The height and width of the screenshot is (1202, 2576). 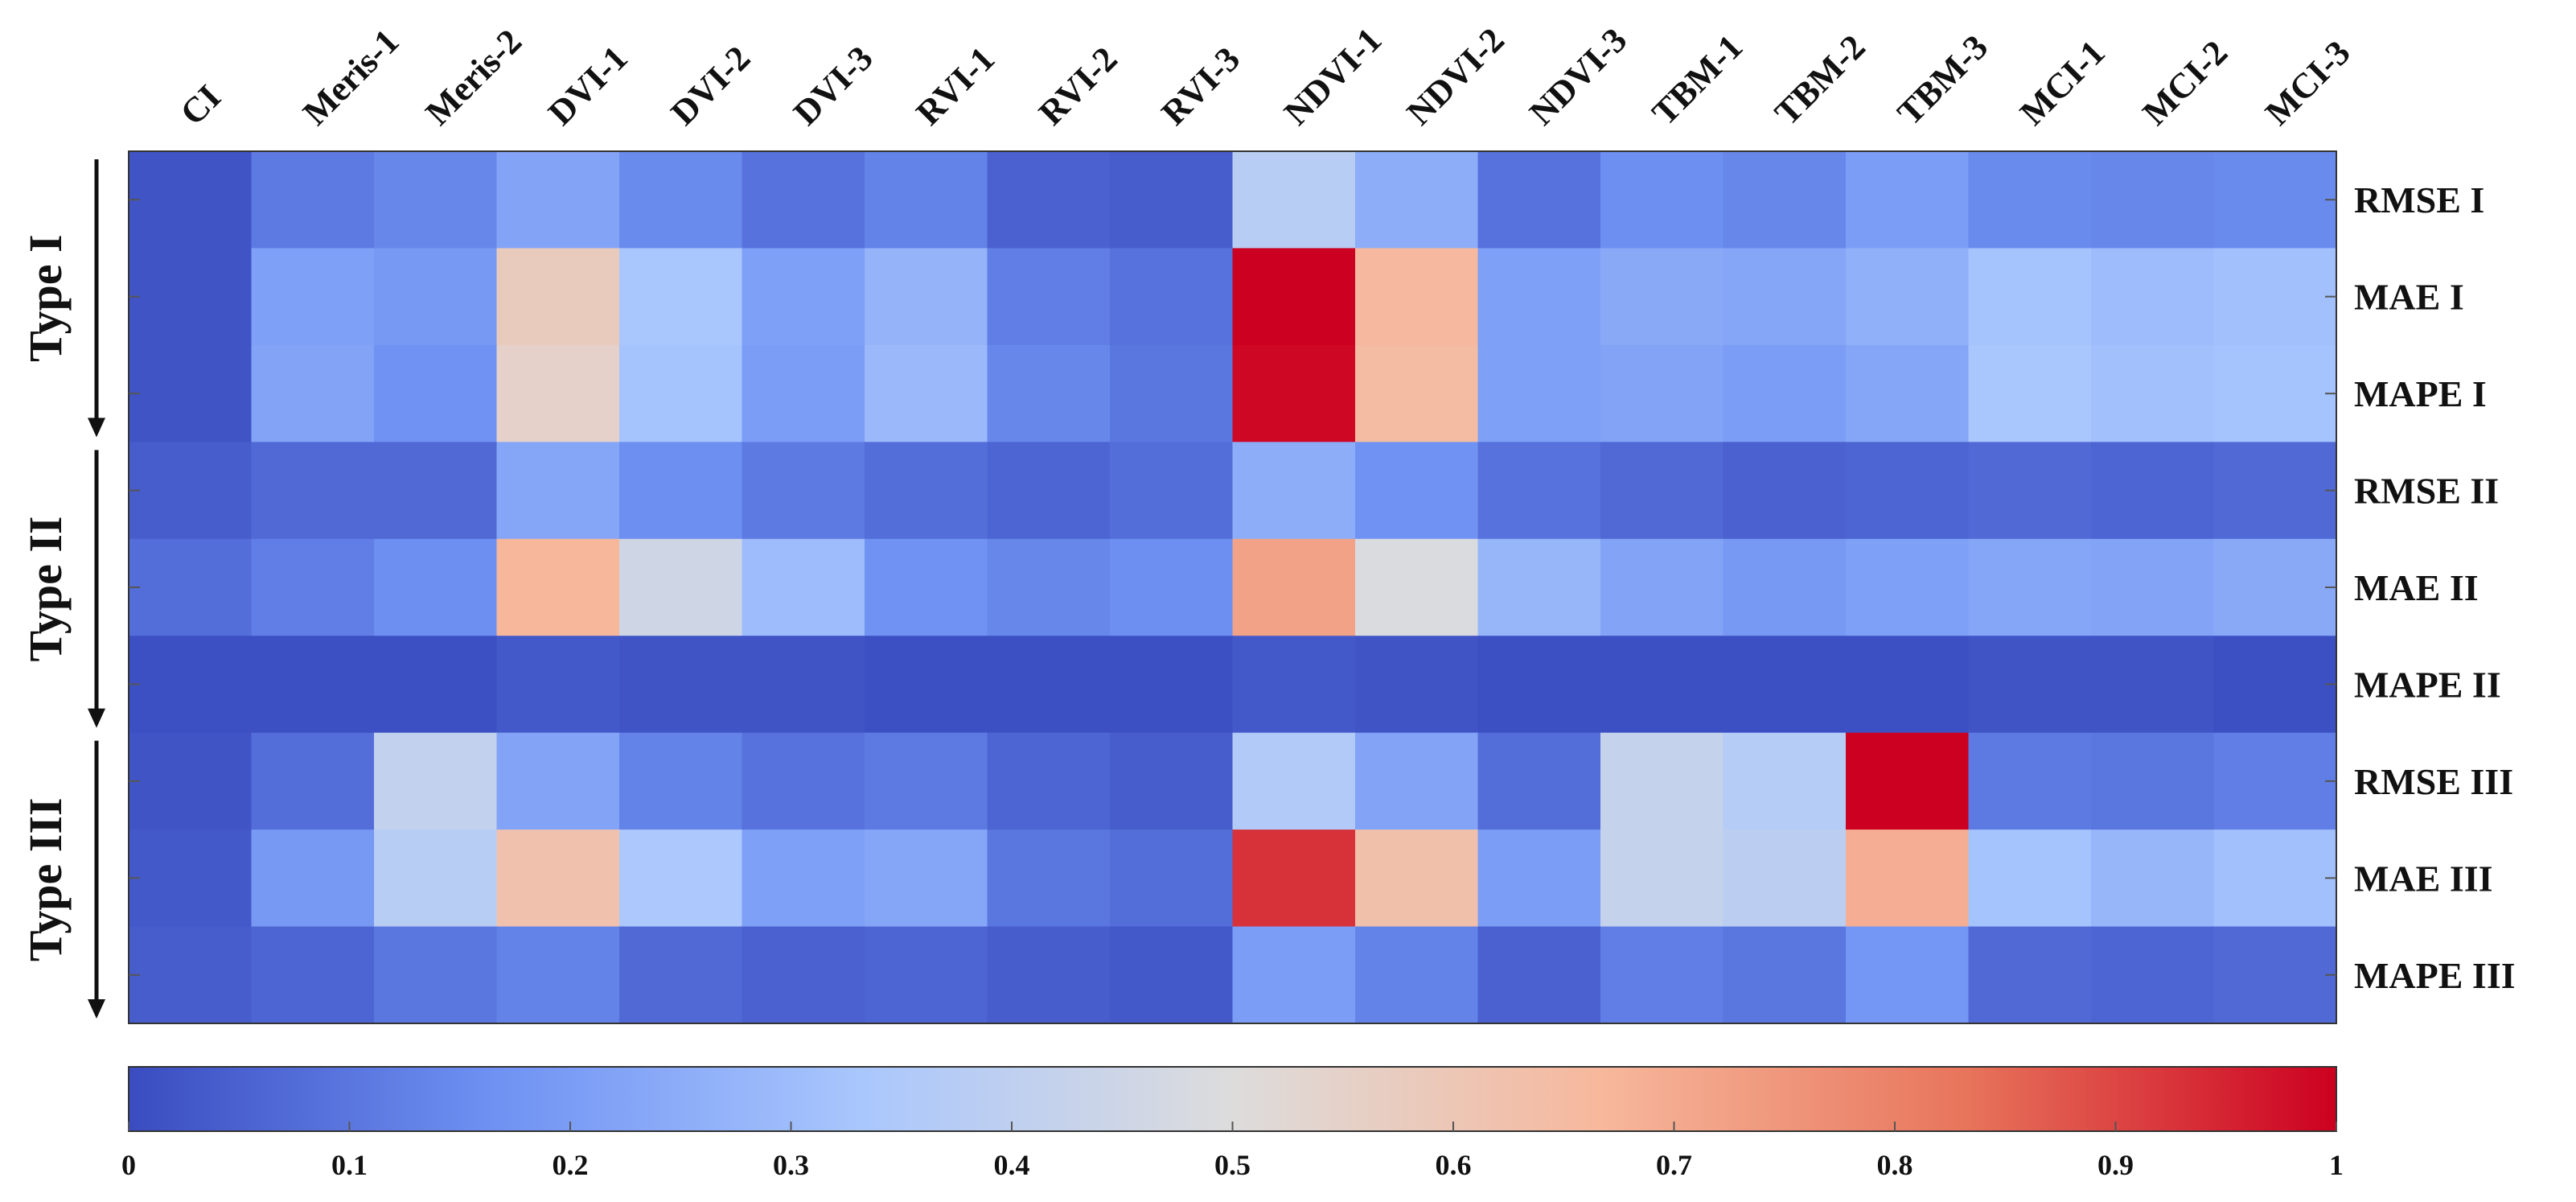 What do you see at coordinates (473, 77) in the screenshot?
I see `column-label: Meris-2` at bounding box center [473, 77].